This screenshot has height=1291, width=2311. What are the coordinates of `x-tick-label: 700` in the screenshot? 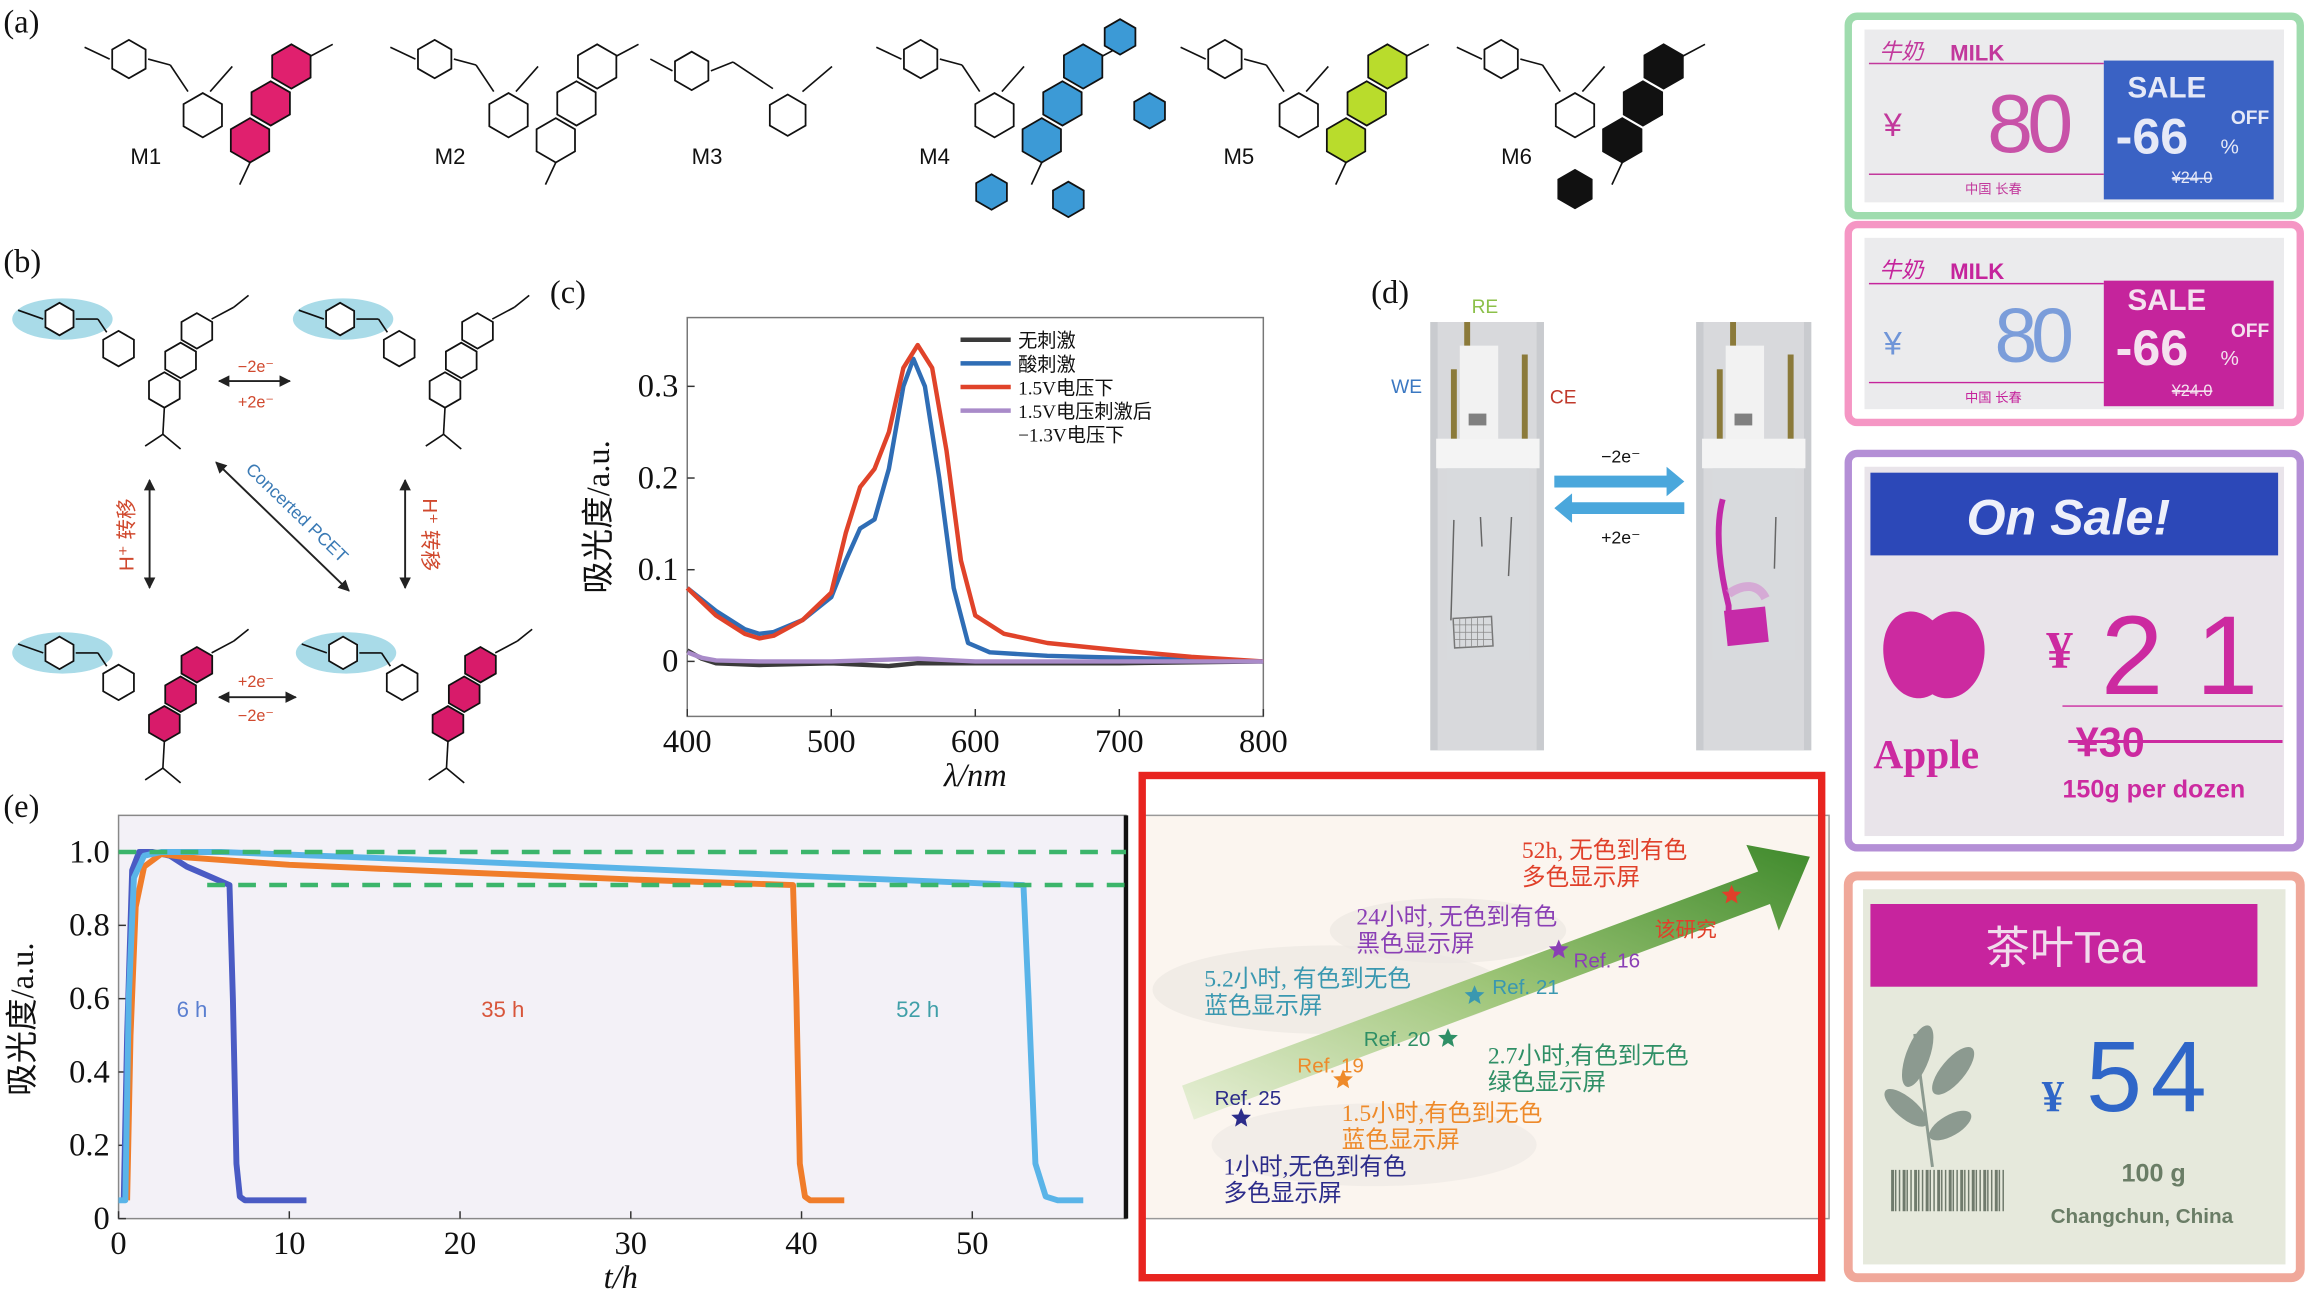 It's located at (1119, 742).